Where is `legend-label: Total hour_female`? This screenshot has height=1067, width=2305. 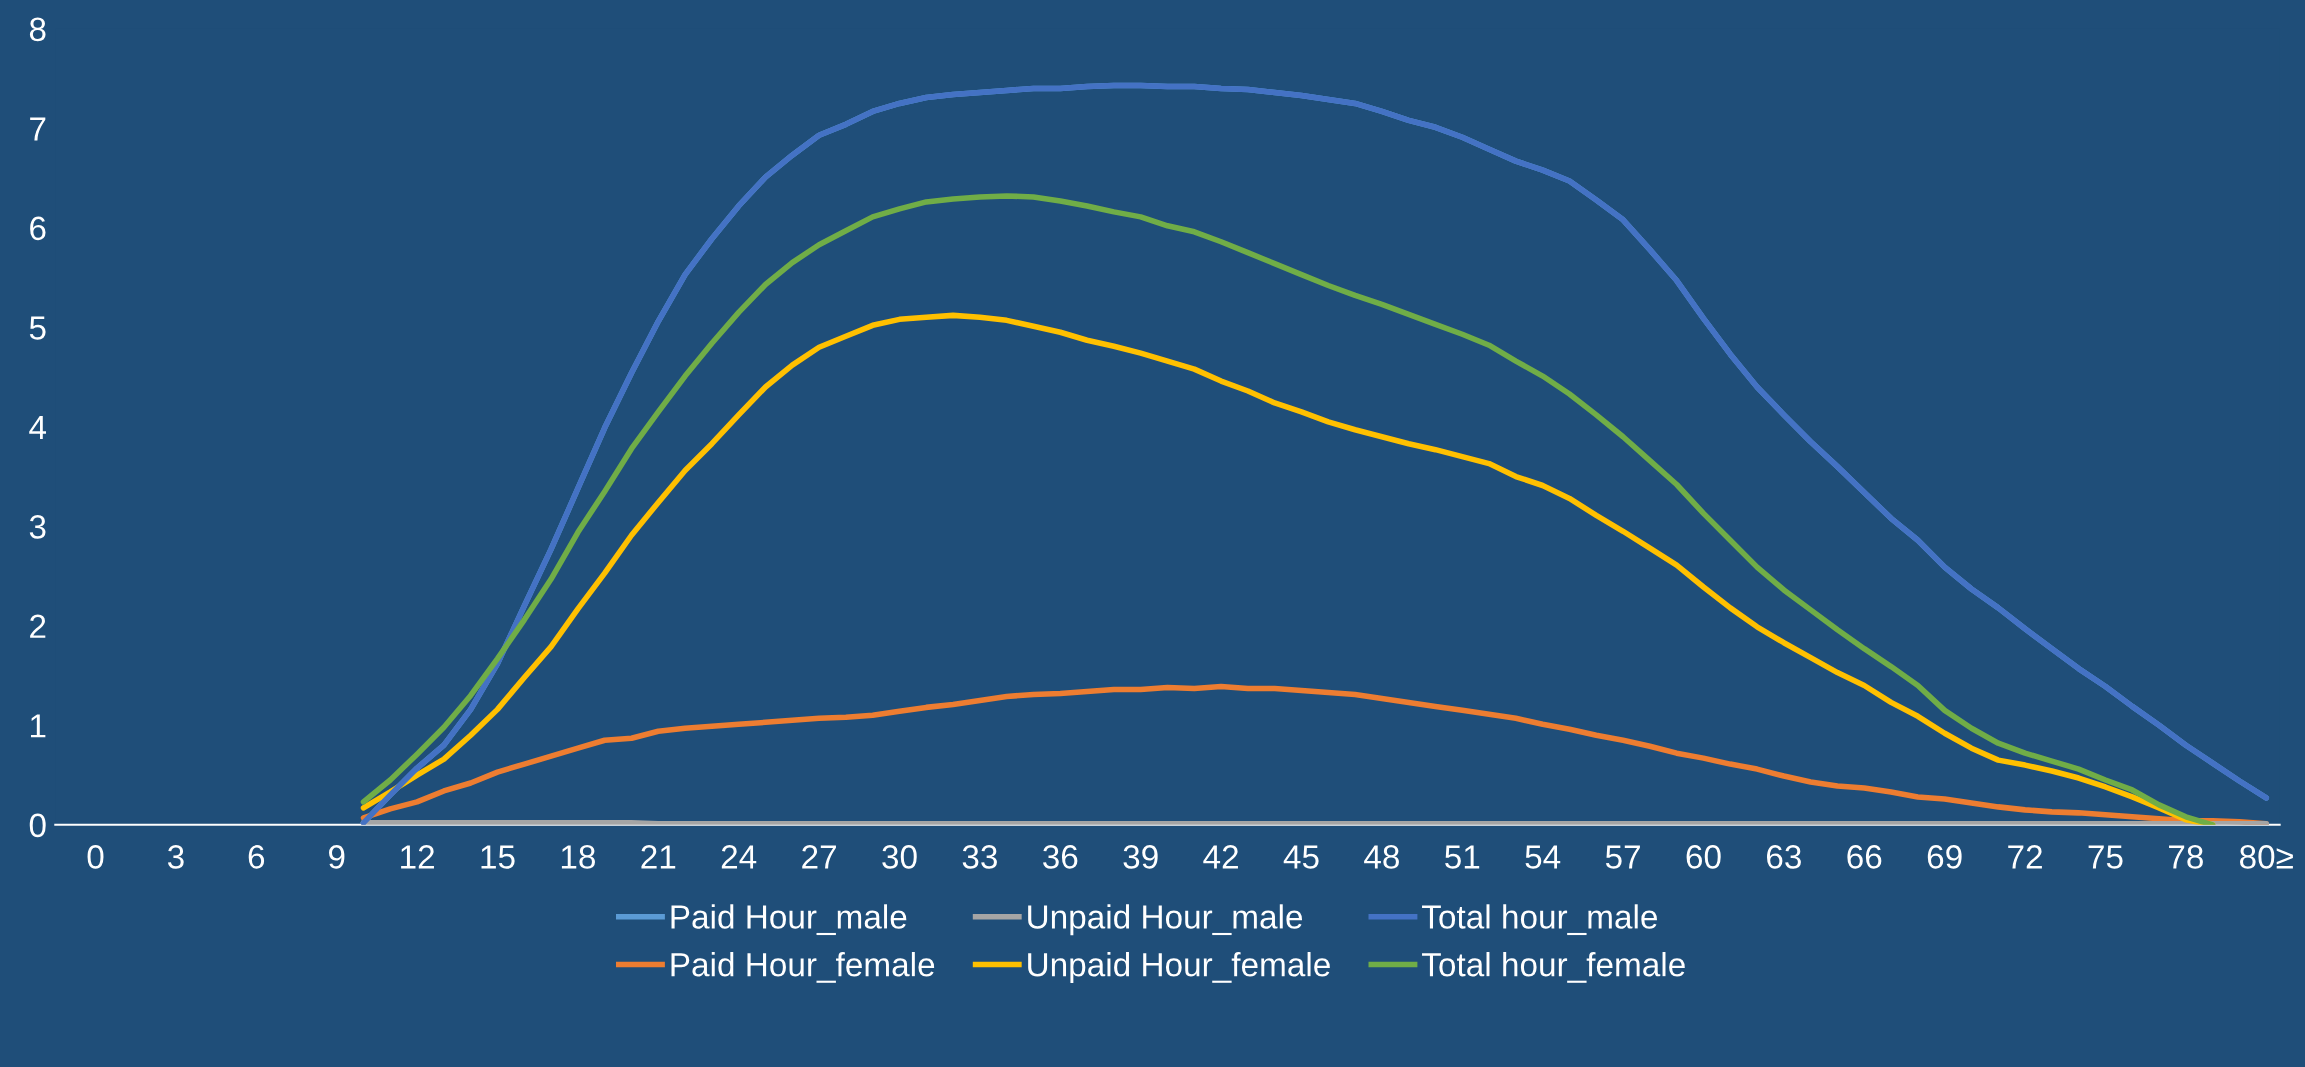
legend-label: Total hour_female is located at coordinates (1553, 967).